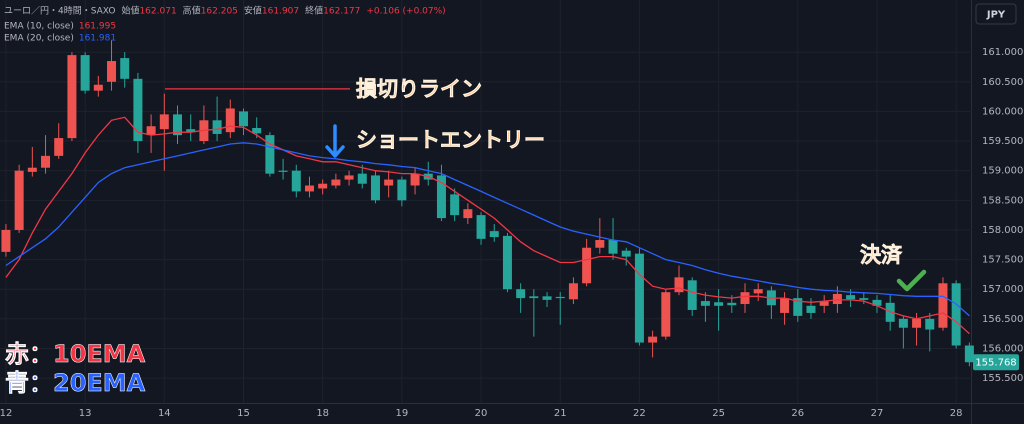 Image resolution: width=1024 pixels, height=424 pixels. I want to click on x-tick-label: 15, so click(243, 413).